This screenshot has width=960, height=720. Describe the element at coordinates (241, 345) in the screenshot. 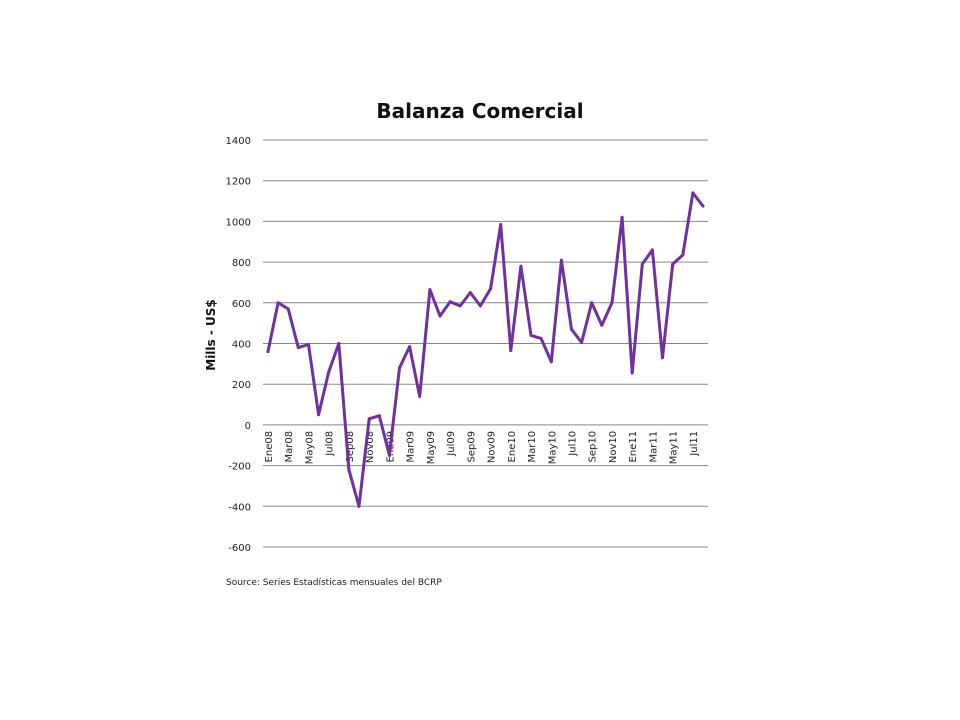

I see `y-tick-label: 400` at that location.